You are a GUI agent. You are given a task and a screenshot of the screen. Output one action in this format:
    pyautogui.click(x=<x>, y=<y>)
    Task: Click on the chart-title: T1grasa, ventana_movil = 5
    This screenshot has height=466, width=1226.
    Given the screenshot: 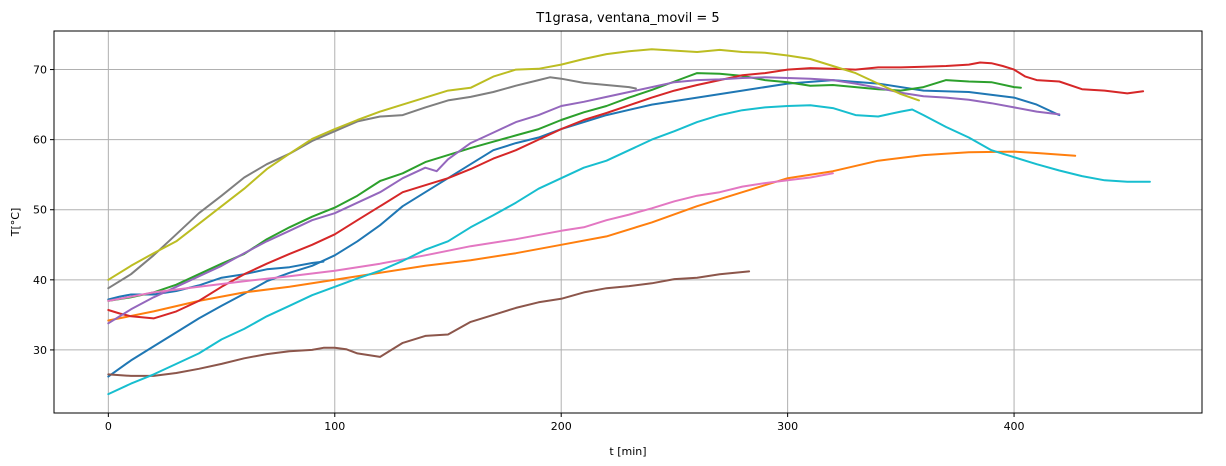 What is the action you would take?
    pyautogui.click(x=627, y=18)
    